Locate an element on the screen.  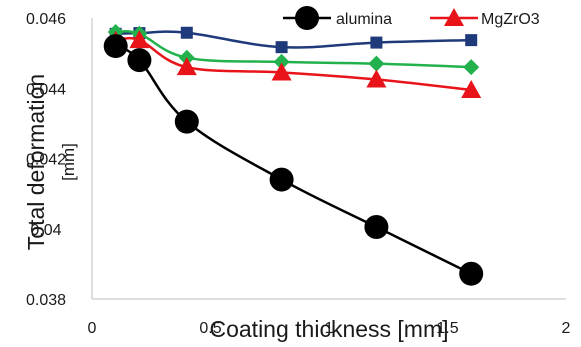
y-axis-title: Total deformation [mm] is located at coordinates (50, 162).